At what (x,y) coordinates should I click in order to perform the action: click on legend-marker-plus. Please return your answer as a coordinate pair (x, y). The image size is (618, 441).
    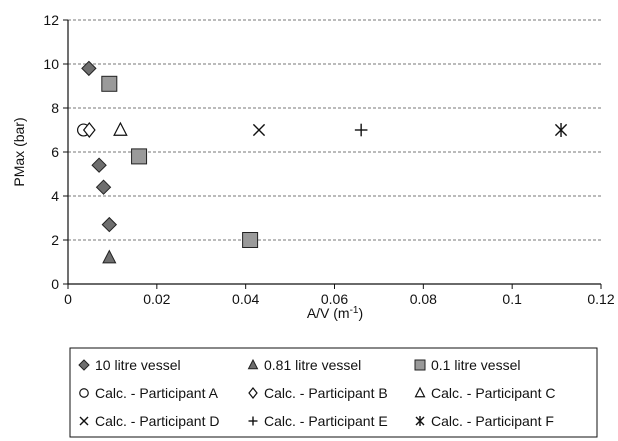
    Looking at the image, I should click on (253, 421).